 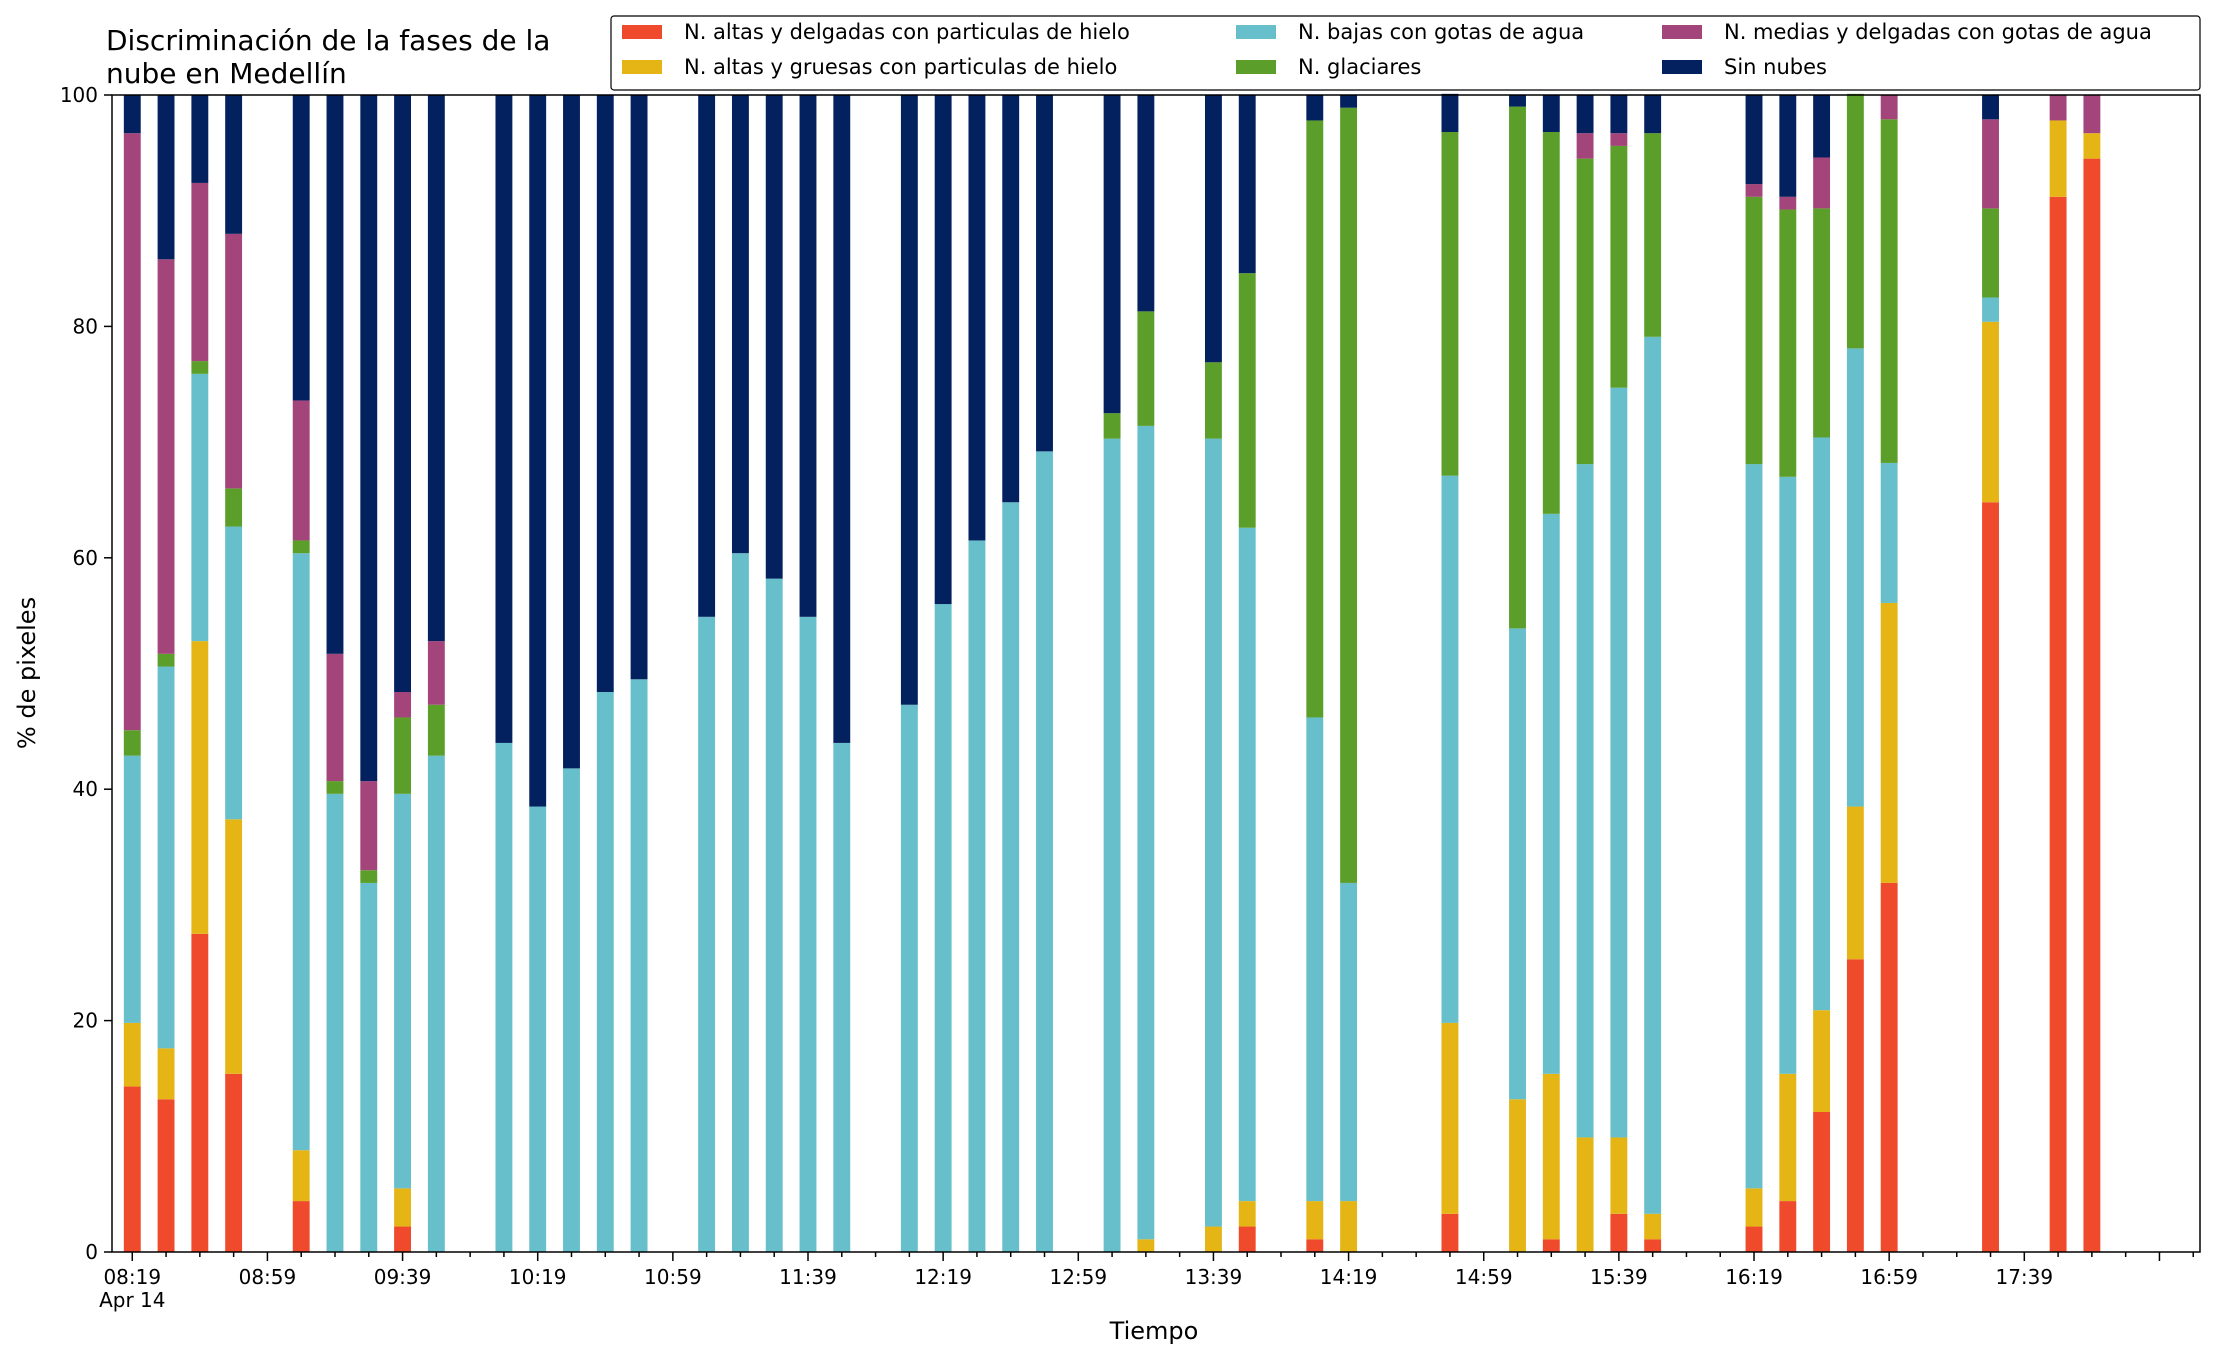 What do you see at coordinates (85, 789) in the screenshot?
I see `y-tick-label-2: 40` at bounding box center [85, 789].